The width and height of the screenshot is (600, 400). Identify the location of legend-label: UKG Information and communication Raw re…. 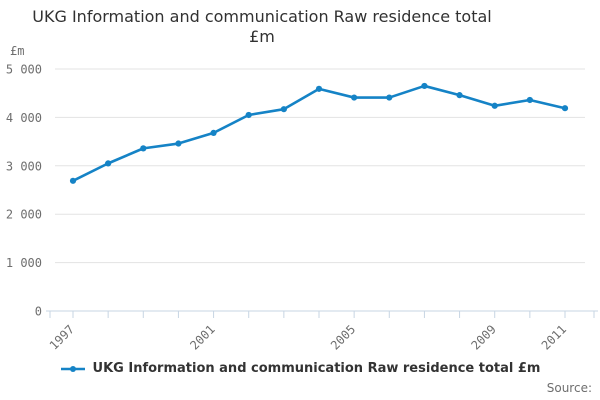
(316, 368).